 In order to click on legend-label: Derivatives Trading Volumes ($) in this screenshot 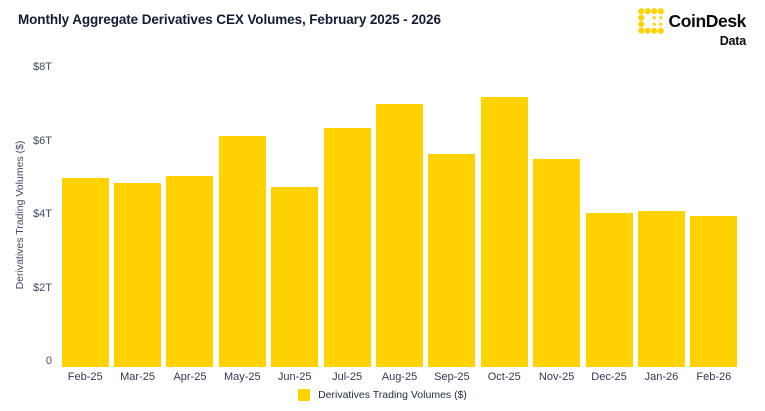, I will do `click(392, 395)`.